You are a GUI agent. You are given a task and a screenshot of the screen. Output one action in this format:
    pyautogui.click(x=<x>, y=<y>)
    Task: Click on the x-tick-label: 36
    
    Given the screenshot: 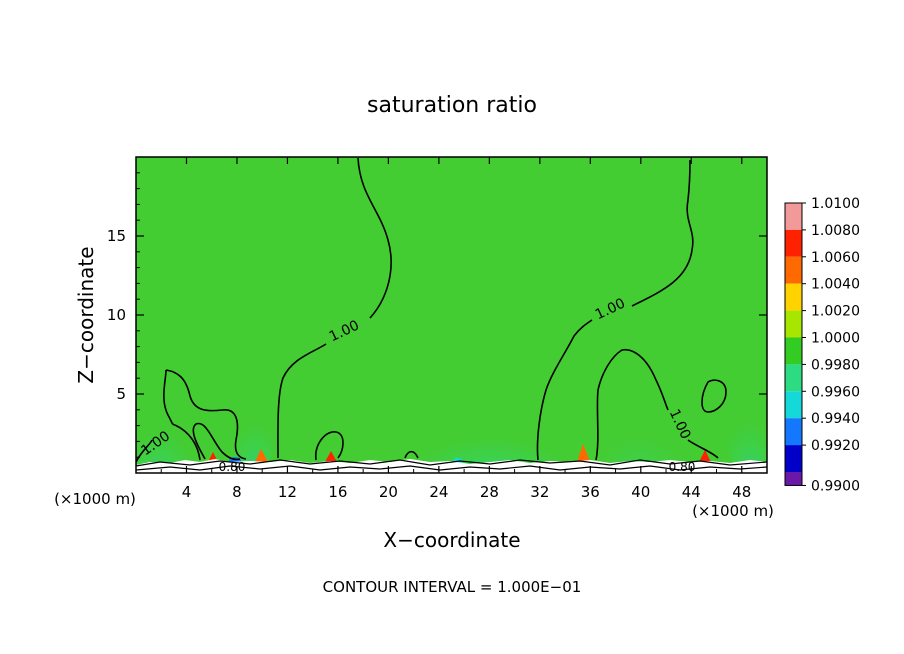 What is the action you would take?
    pyautogui.click(x=590, y=492)
    